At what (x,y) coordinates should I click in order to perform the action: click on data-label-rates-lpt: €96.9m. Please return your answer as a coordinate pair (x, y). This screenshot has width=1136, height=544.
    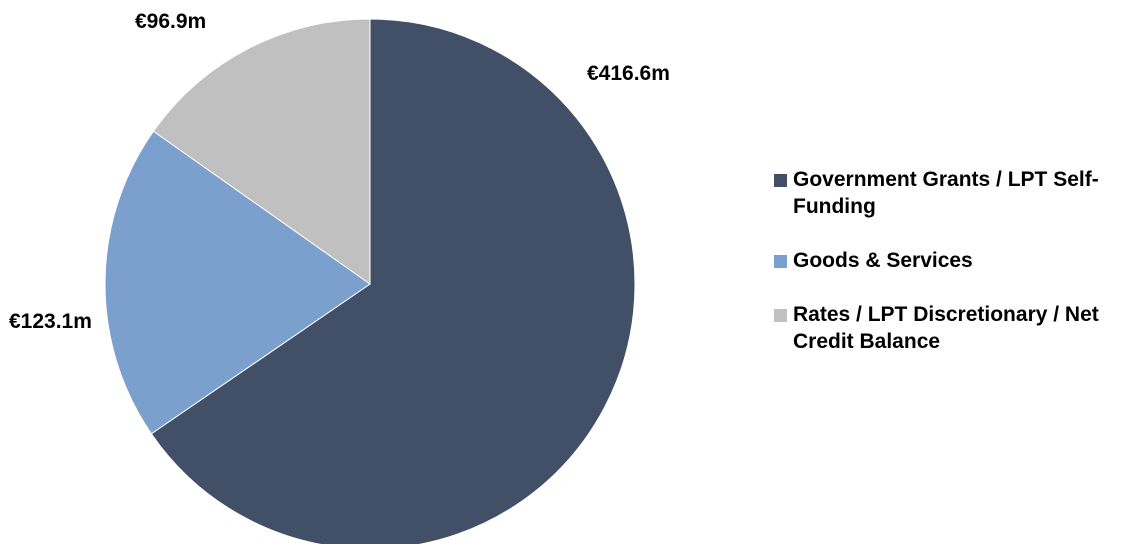
    Looking at the image, I should click on (170, 21).